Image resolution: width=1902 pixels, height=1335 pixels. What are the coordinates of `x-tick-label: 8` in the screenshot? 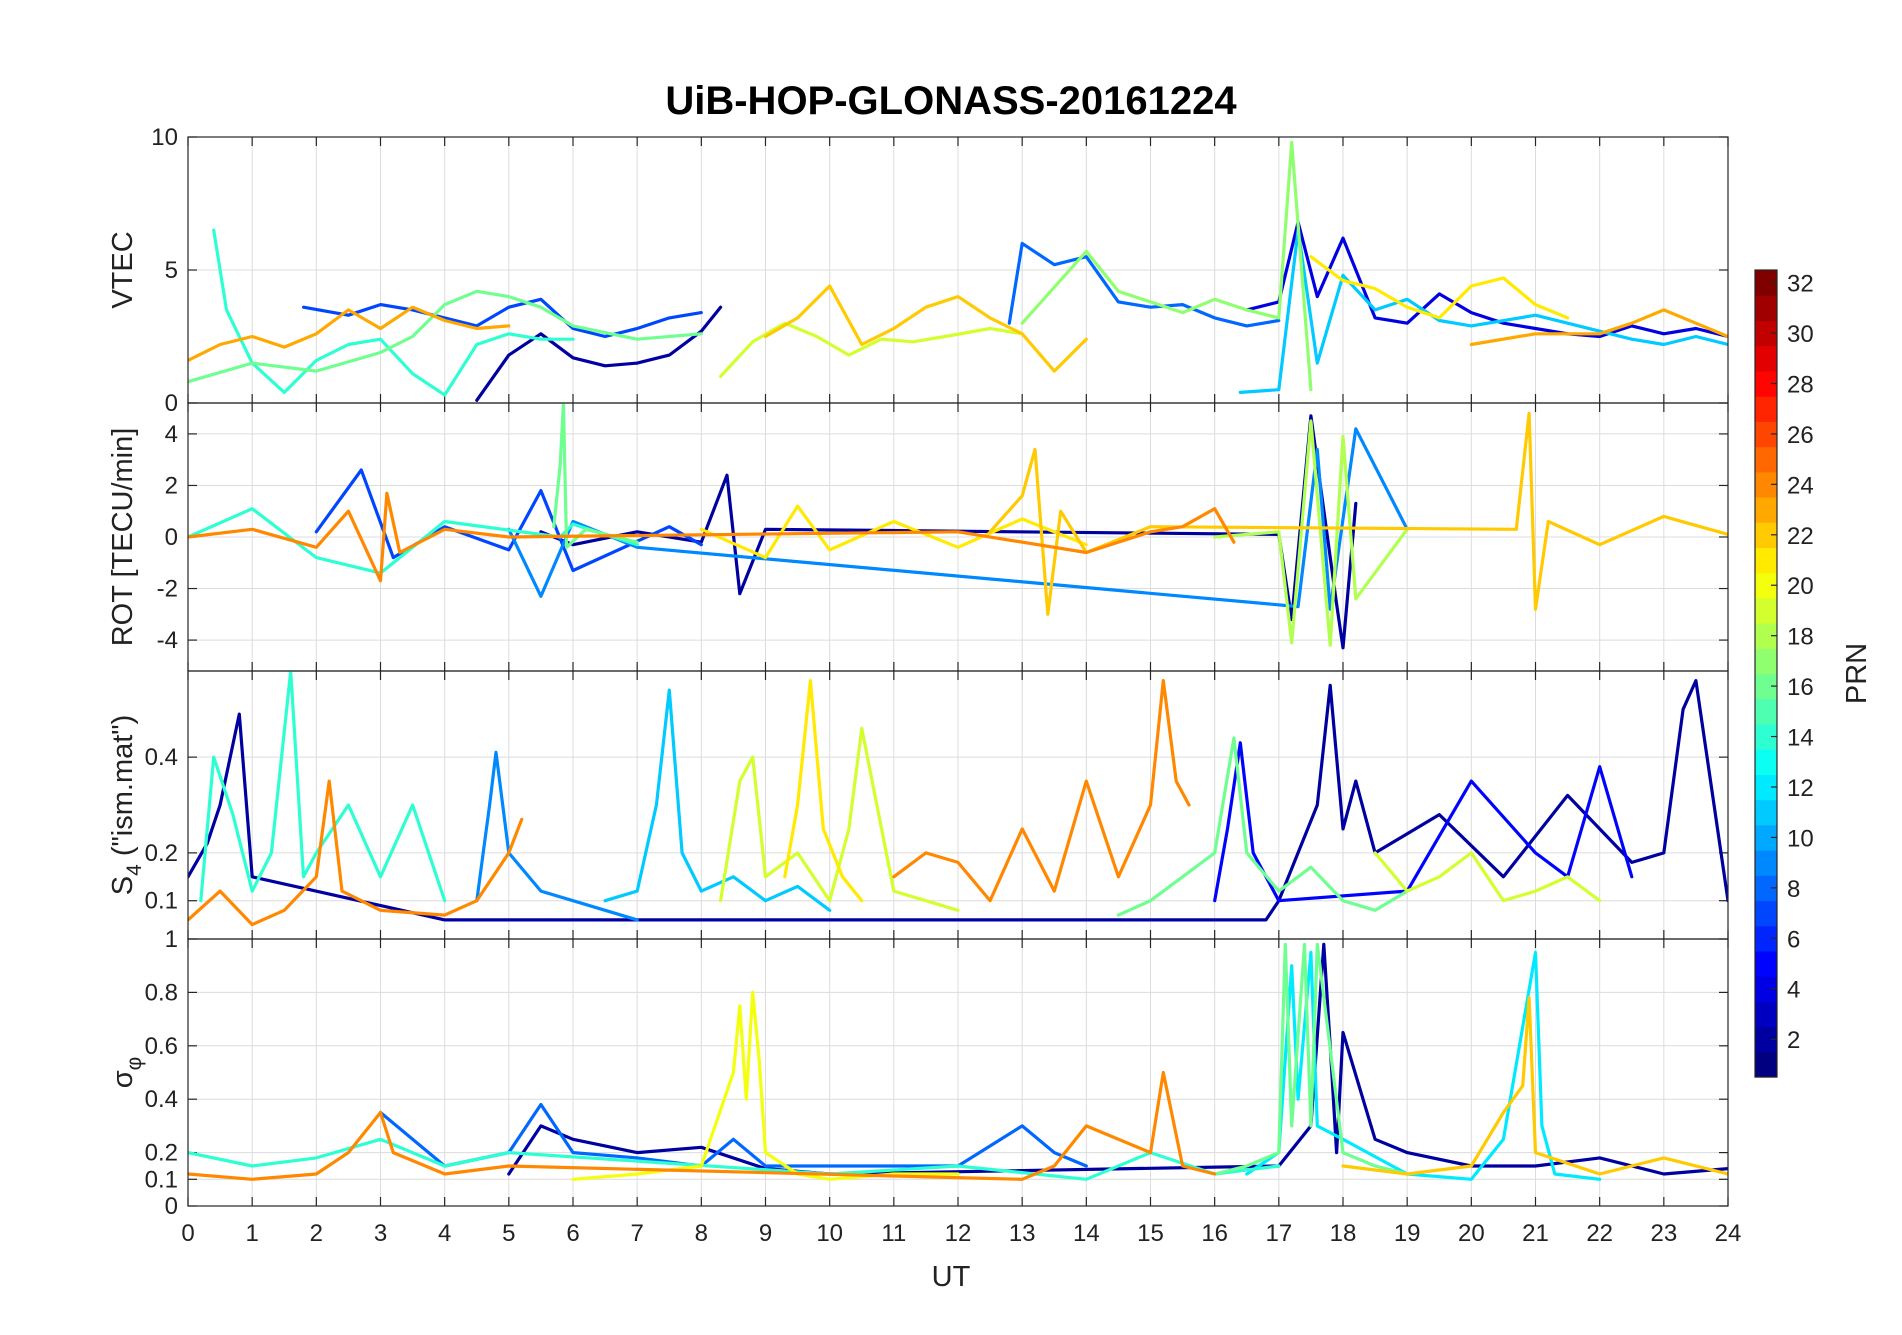 It's located at (701, 1233).